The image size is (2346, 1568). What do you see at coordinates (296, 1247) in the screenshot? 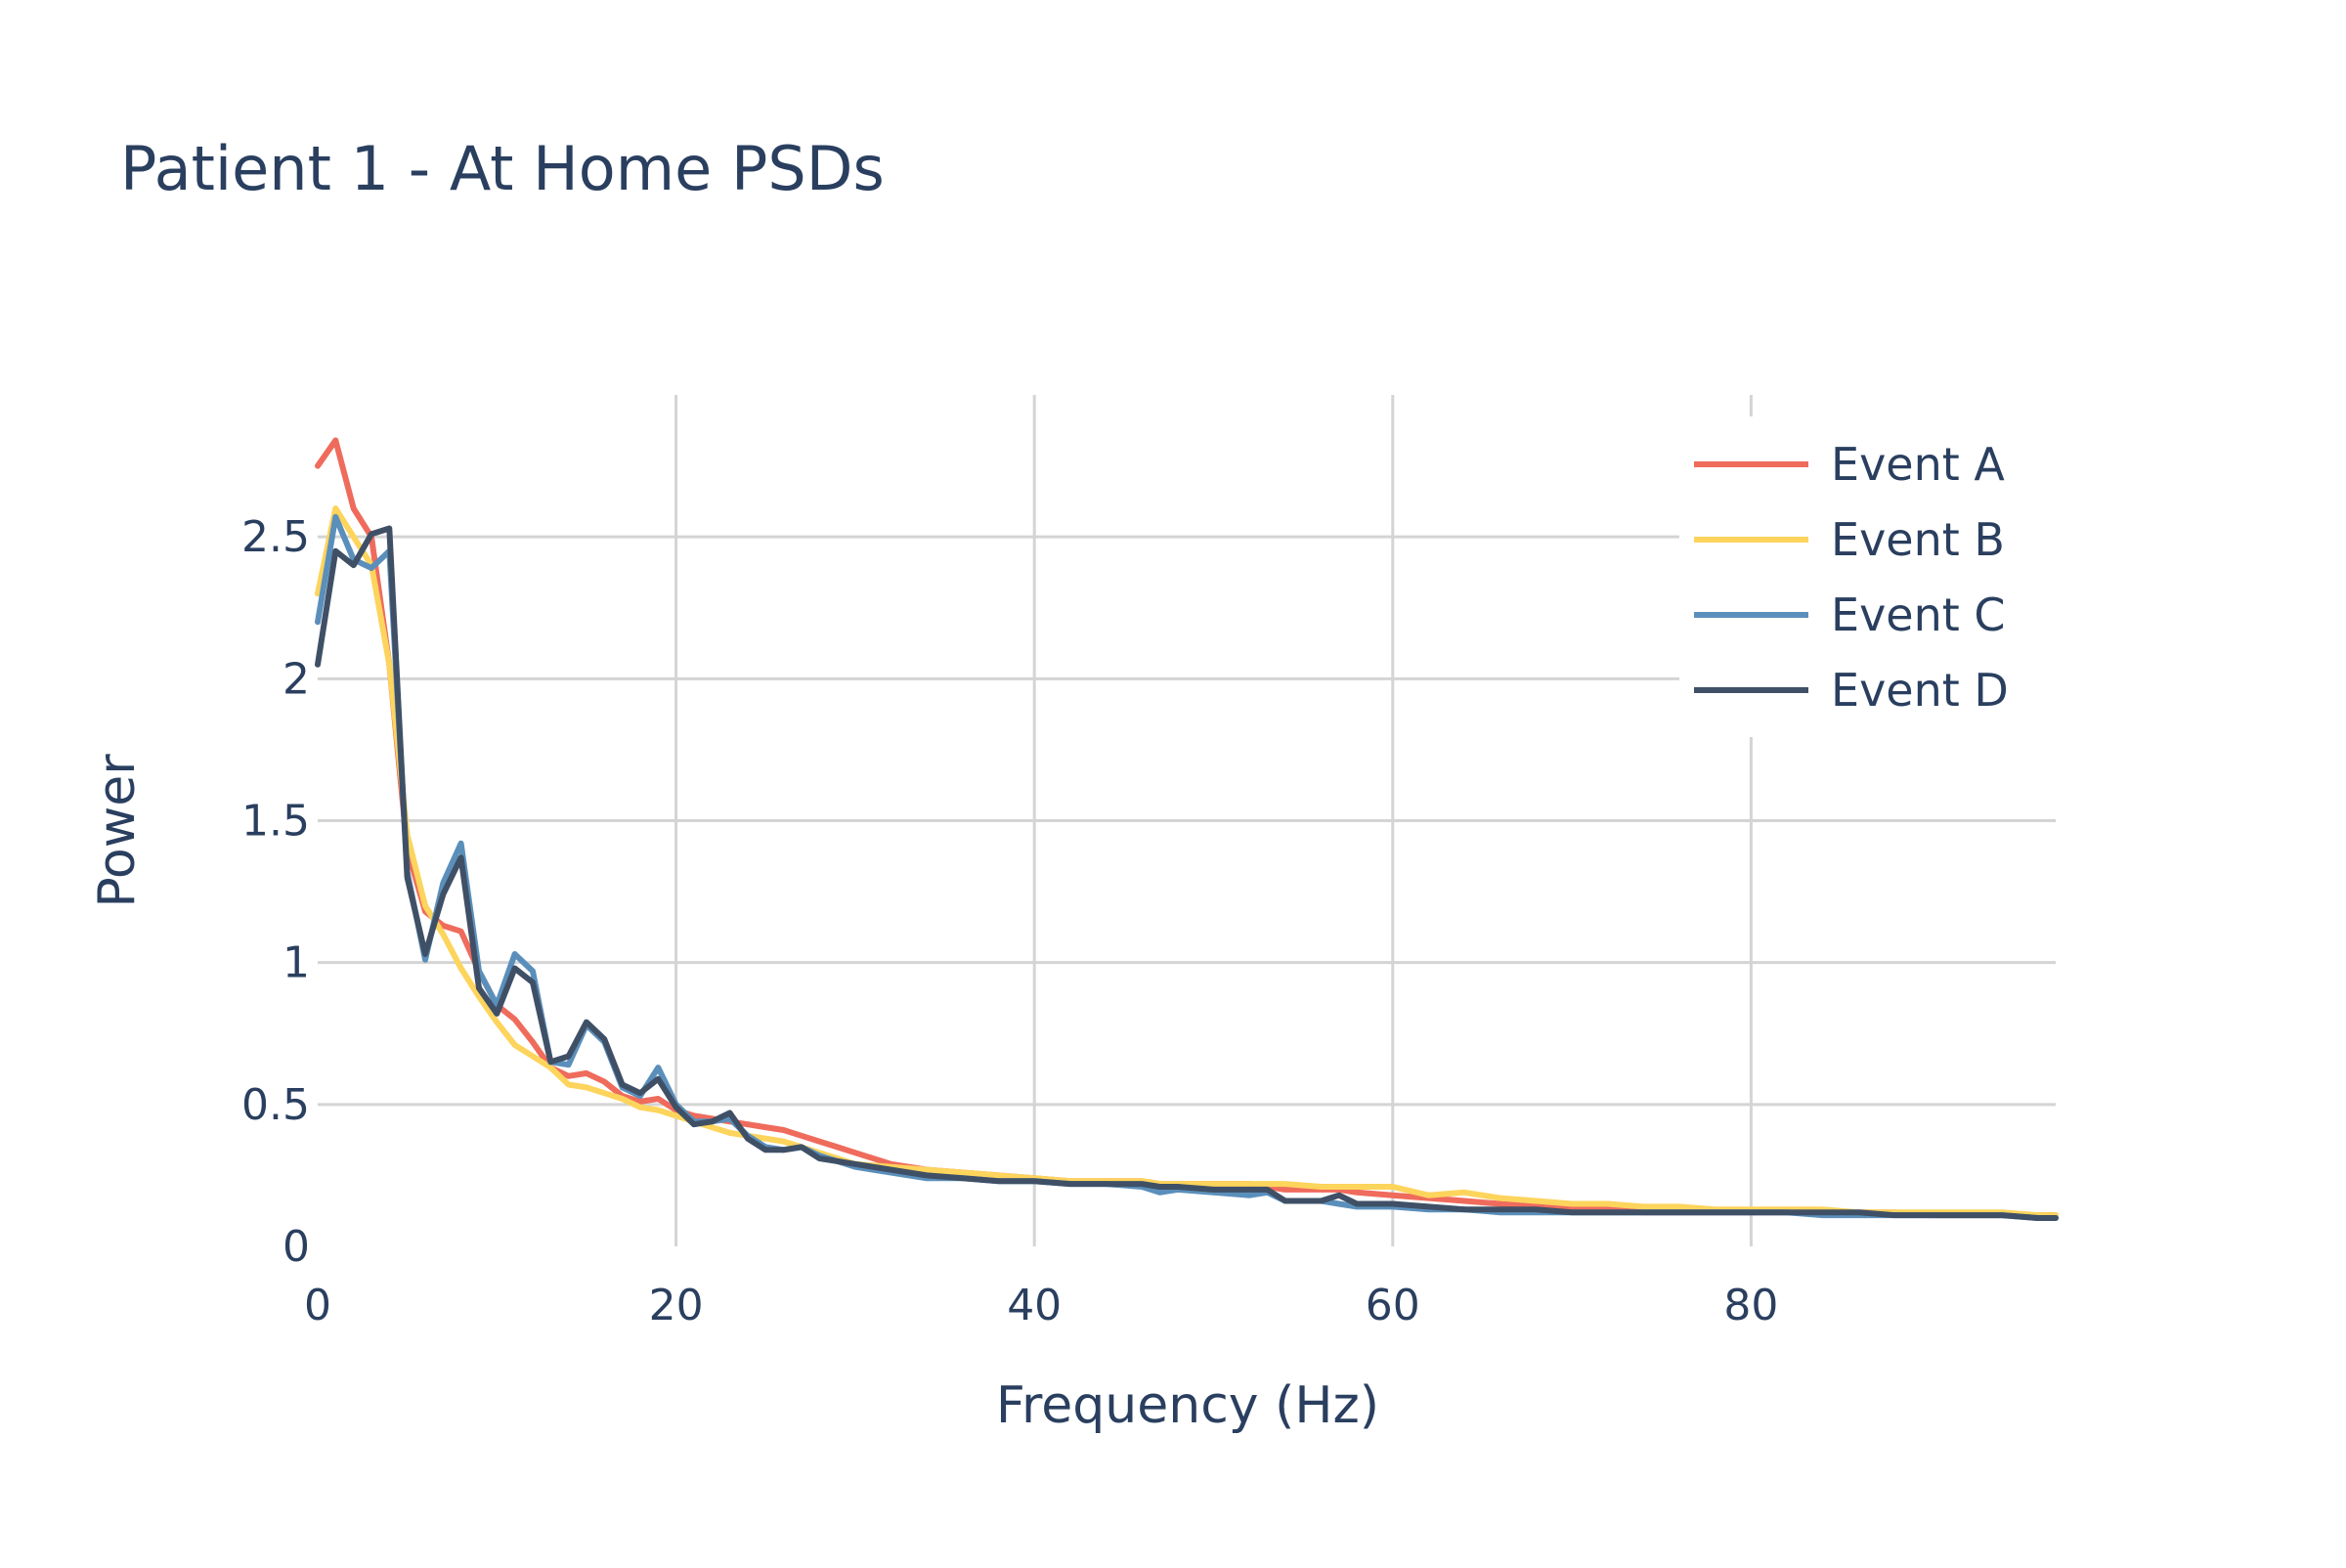
I see `y-tick-label: 0` at bounding box center [296, 1247].